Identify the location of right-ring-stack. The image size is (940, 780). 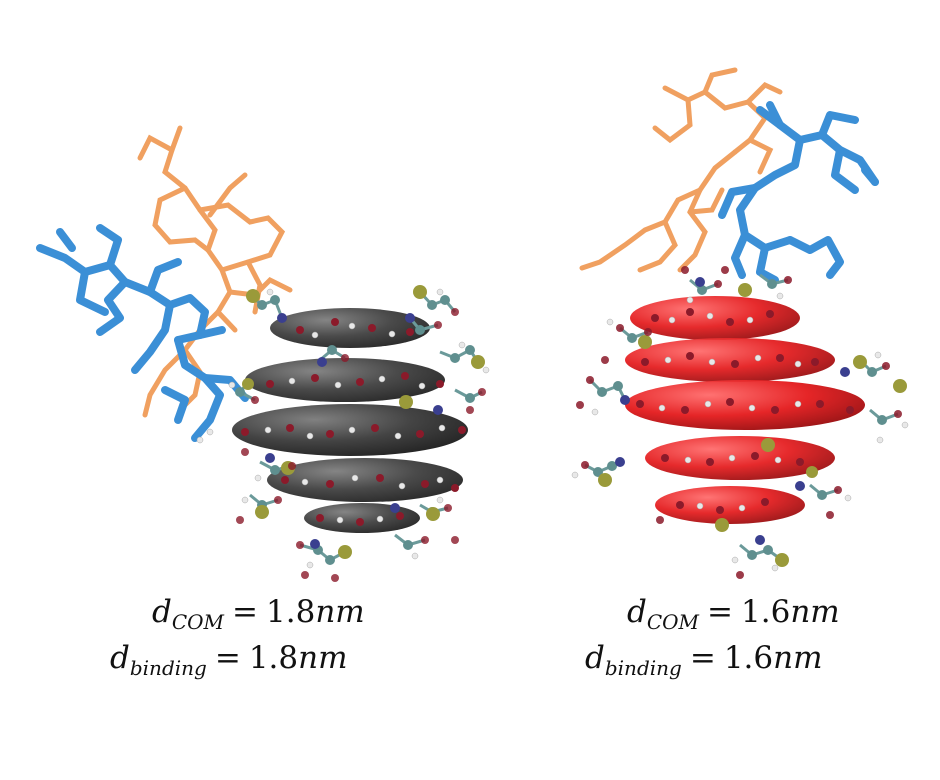
(745, 410).